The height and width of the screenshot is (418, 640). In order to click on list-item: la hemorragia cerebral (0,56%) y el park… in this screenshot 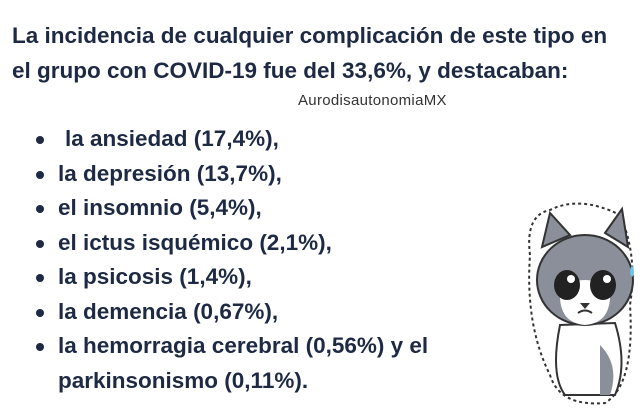, I will do `click(271, 363)`.